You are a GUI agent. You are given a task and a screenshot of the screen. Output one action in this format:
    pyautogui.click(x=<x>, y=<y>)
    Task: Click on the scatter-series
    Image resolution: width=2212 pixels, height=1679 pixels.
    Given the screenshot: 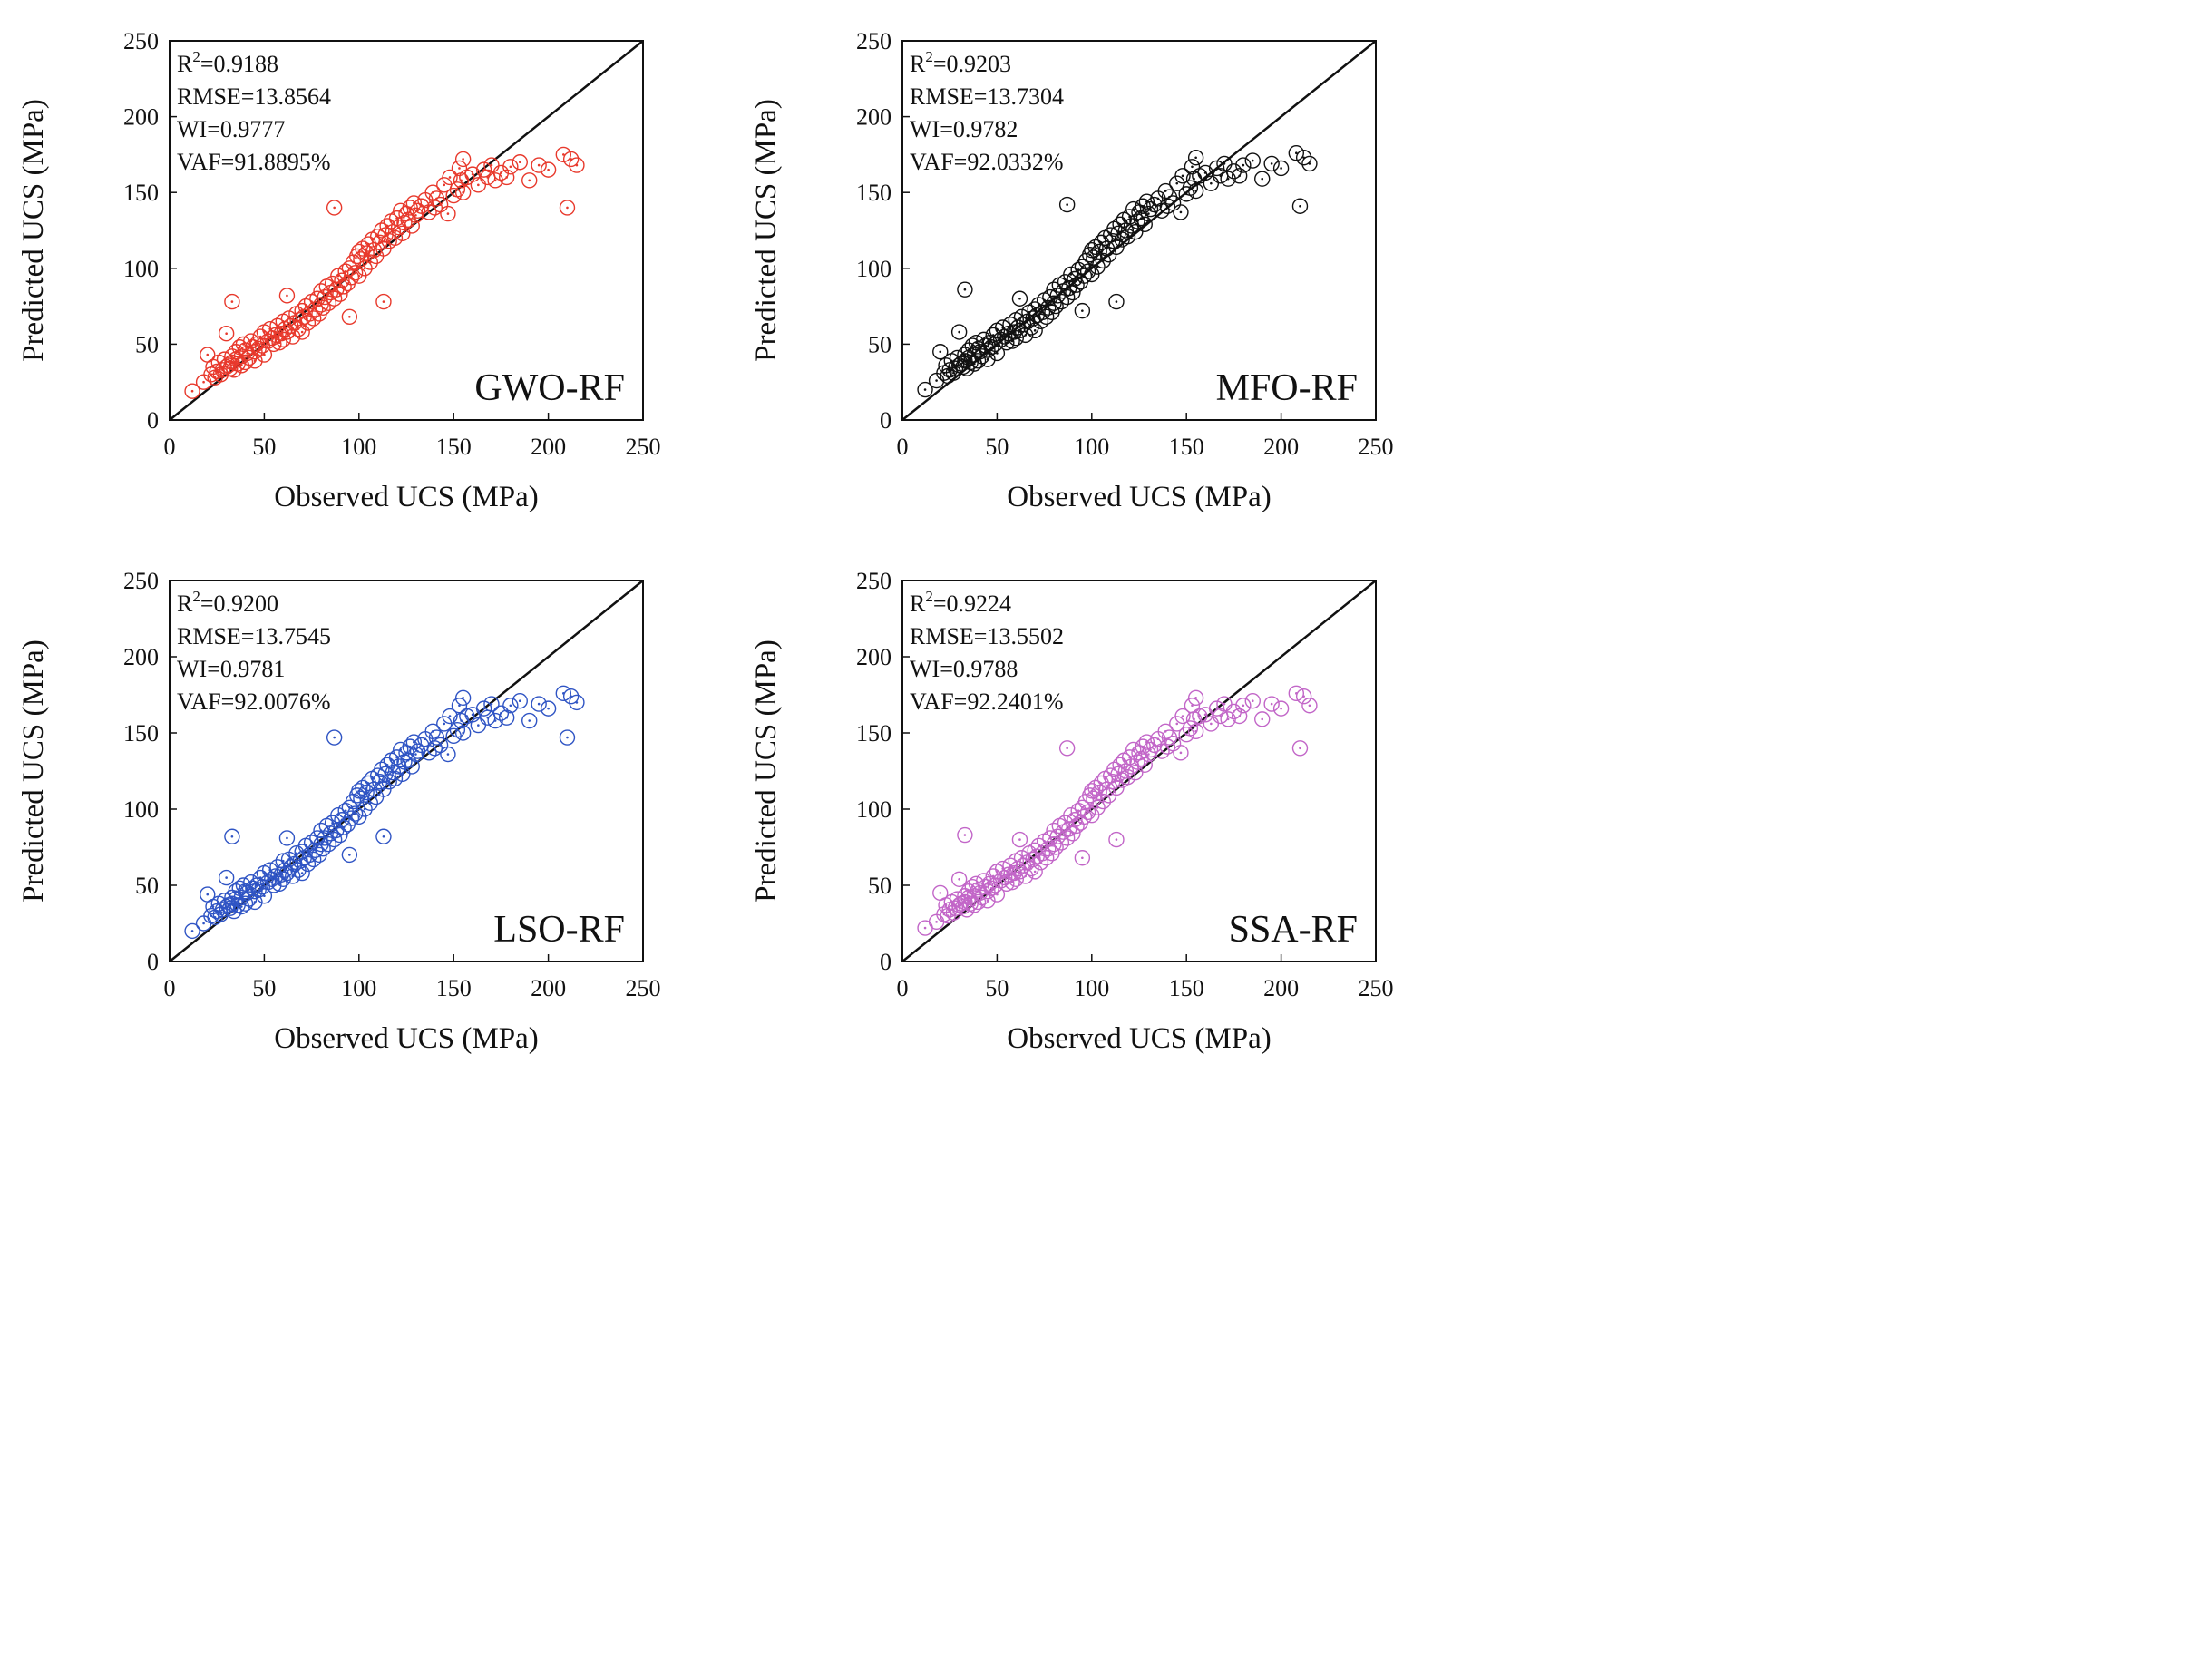 What is the action you would take?
    pyautogui.click(x=385, y=812)
    